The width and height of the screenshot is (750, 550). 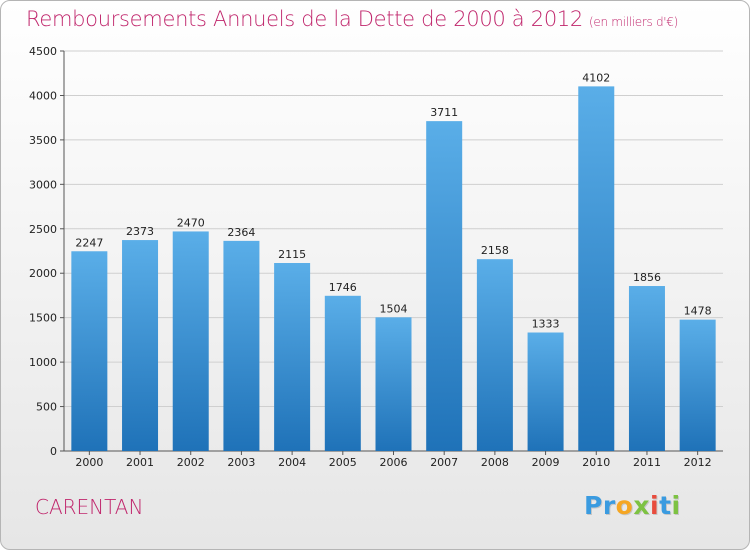 I want to click on data-label: 1478, so click(x=698, y=311).